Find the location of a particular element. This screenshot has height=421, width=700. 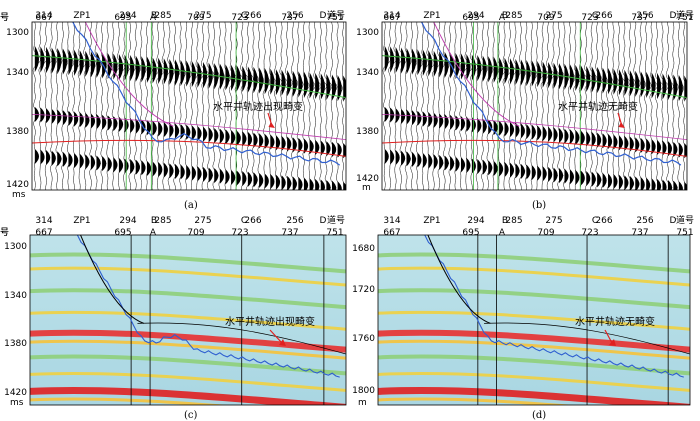

panel-b-caption: (b) is located at coordinates (539, 205).